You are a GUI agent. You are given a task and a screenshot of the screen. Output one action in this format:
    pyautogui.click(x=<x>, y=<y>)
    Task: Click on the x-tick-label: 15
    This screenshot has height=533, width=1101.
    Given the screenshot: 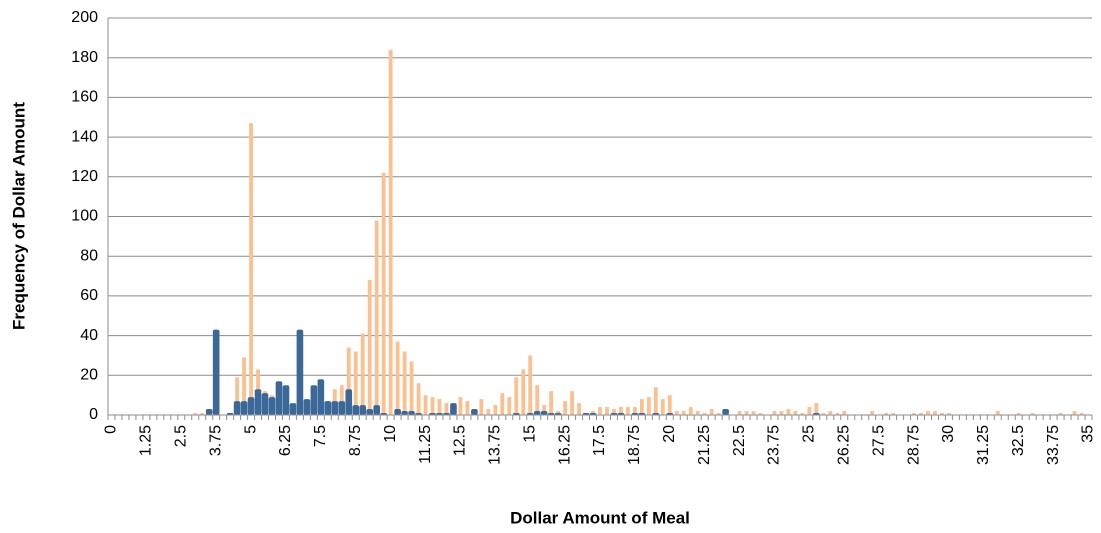 What is the action you would take?
    pyautogui.click(x=529, y=434)
    